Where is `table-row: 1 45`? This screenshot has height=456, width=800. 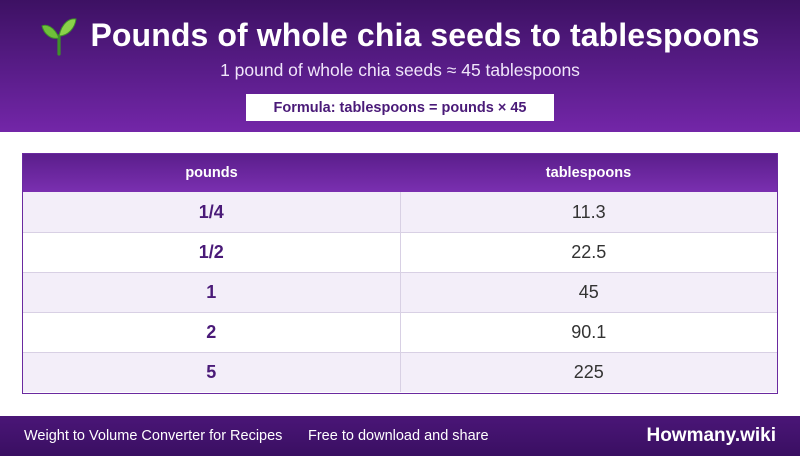 table-row: 1 45 is located at coordinates (400, 292).